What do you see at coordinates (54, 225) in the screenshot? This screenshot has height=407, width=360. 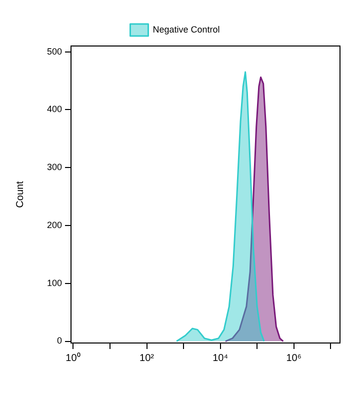 I see `y-tick-label: 200` at bounding box center [54, 225].